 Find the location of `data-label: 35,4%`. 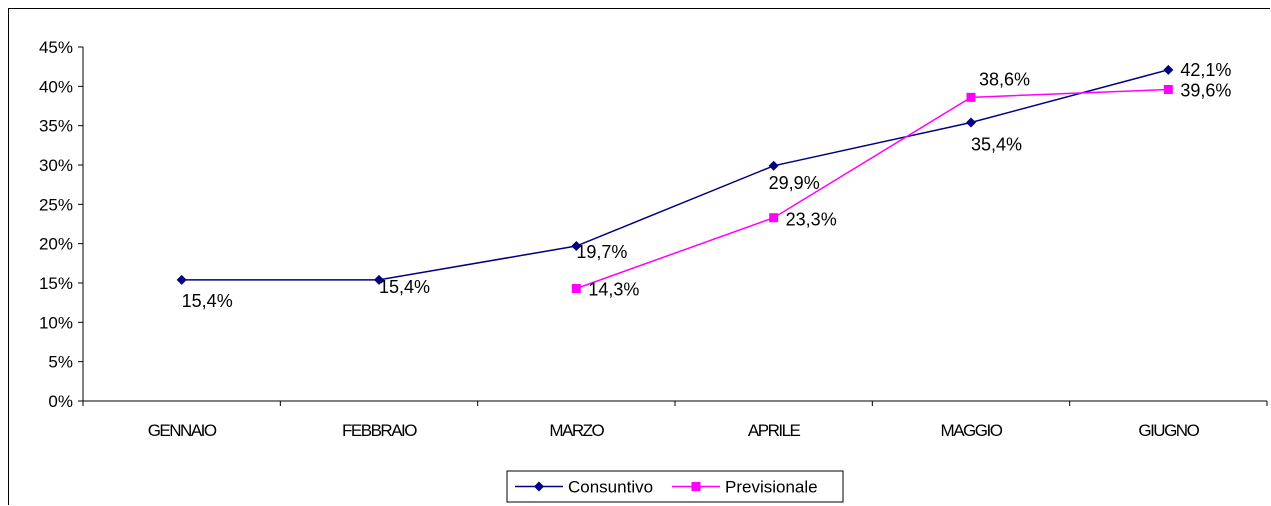

data-label: 35,4% is located at coordinates (996, 145).